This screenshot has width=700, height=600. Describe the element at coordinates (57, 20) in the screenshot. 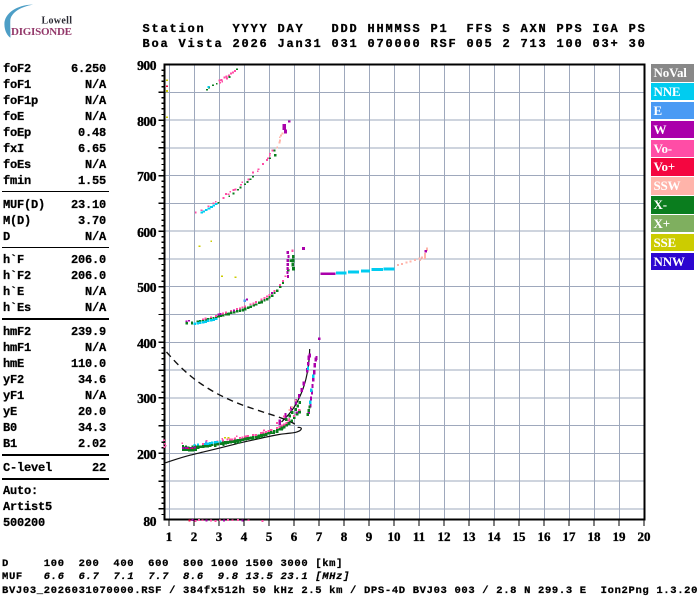

I see `svg-text: Lowell` at that location.